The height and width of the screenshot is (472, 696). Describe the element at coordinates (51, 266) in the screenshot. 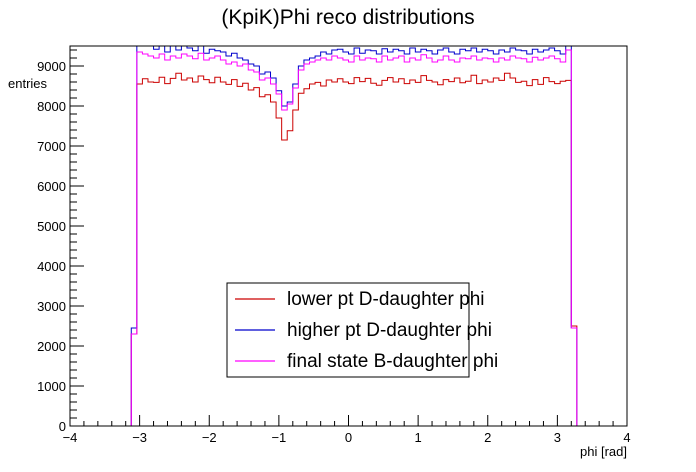

I see `y-tick-label: 4000` at that location.